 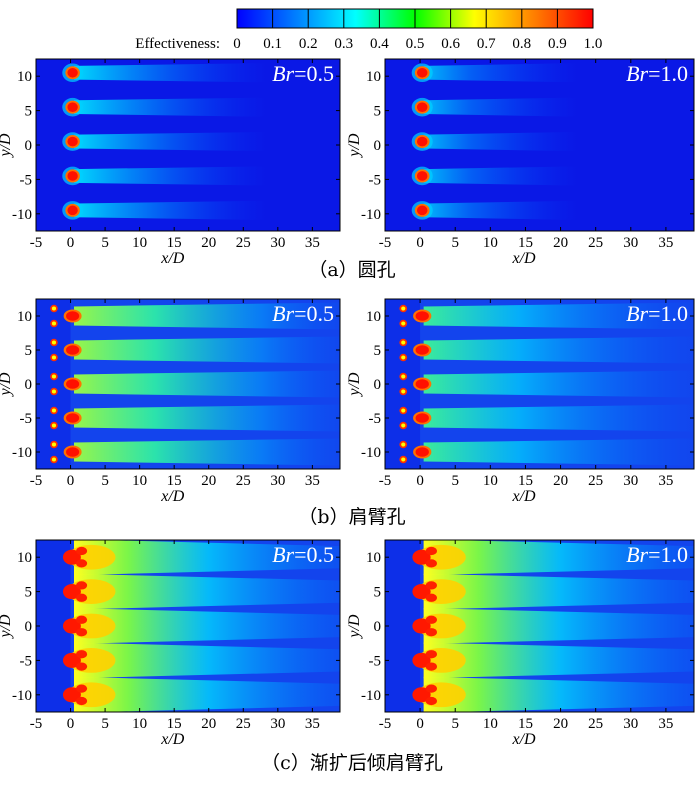 What do you see at coordinates (351, 270) in the screenshot?
I see `panel-caption: （a）圆孔` at bounding box center [351, 270].